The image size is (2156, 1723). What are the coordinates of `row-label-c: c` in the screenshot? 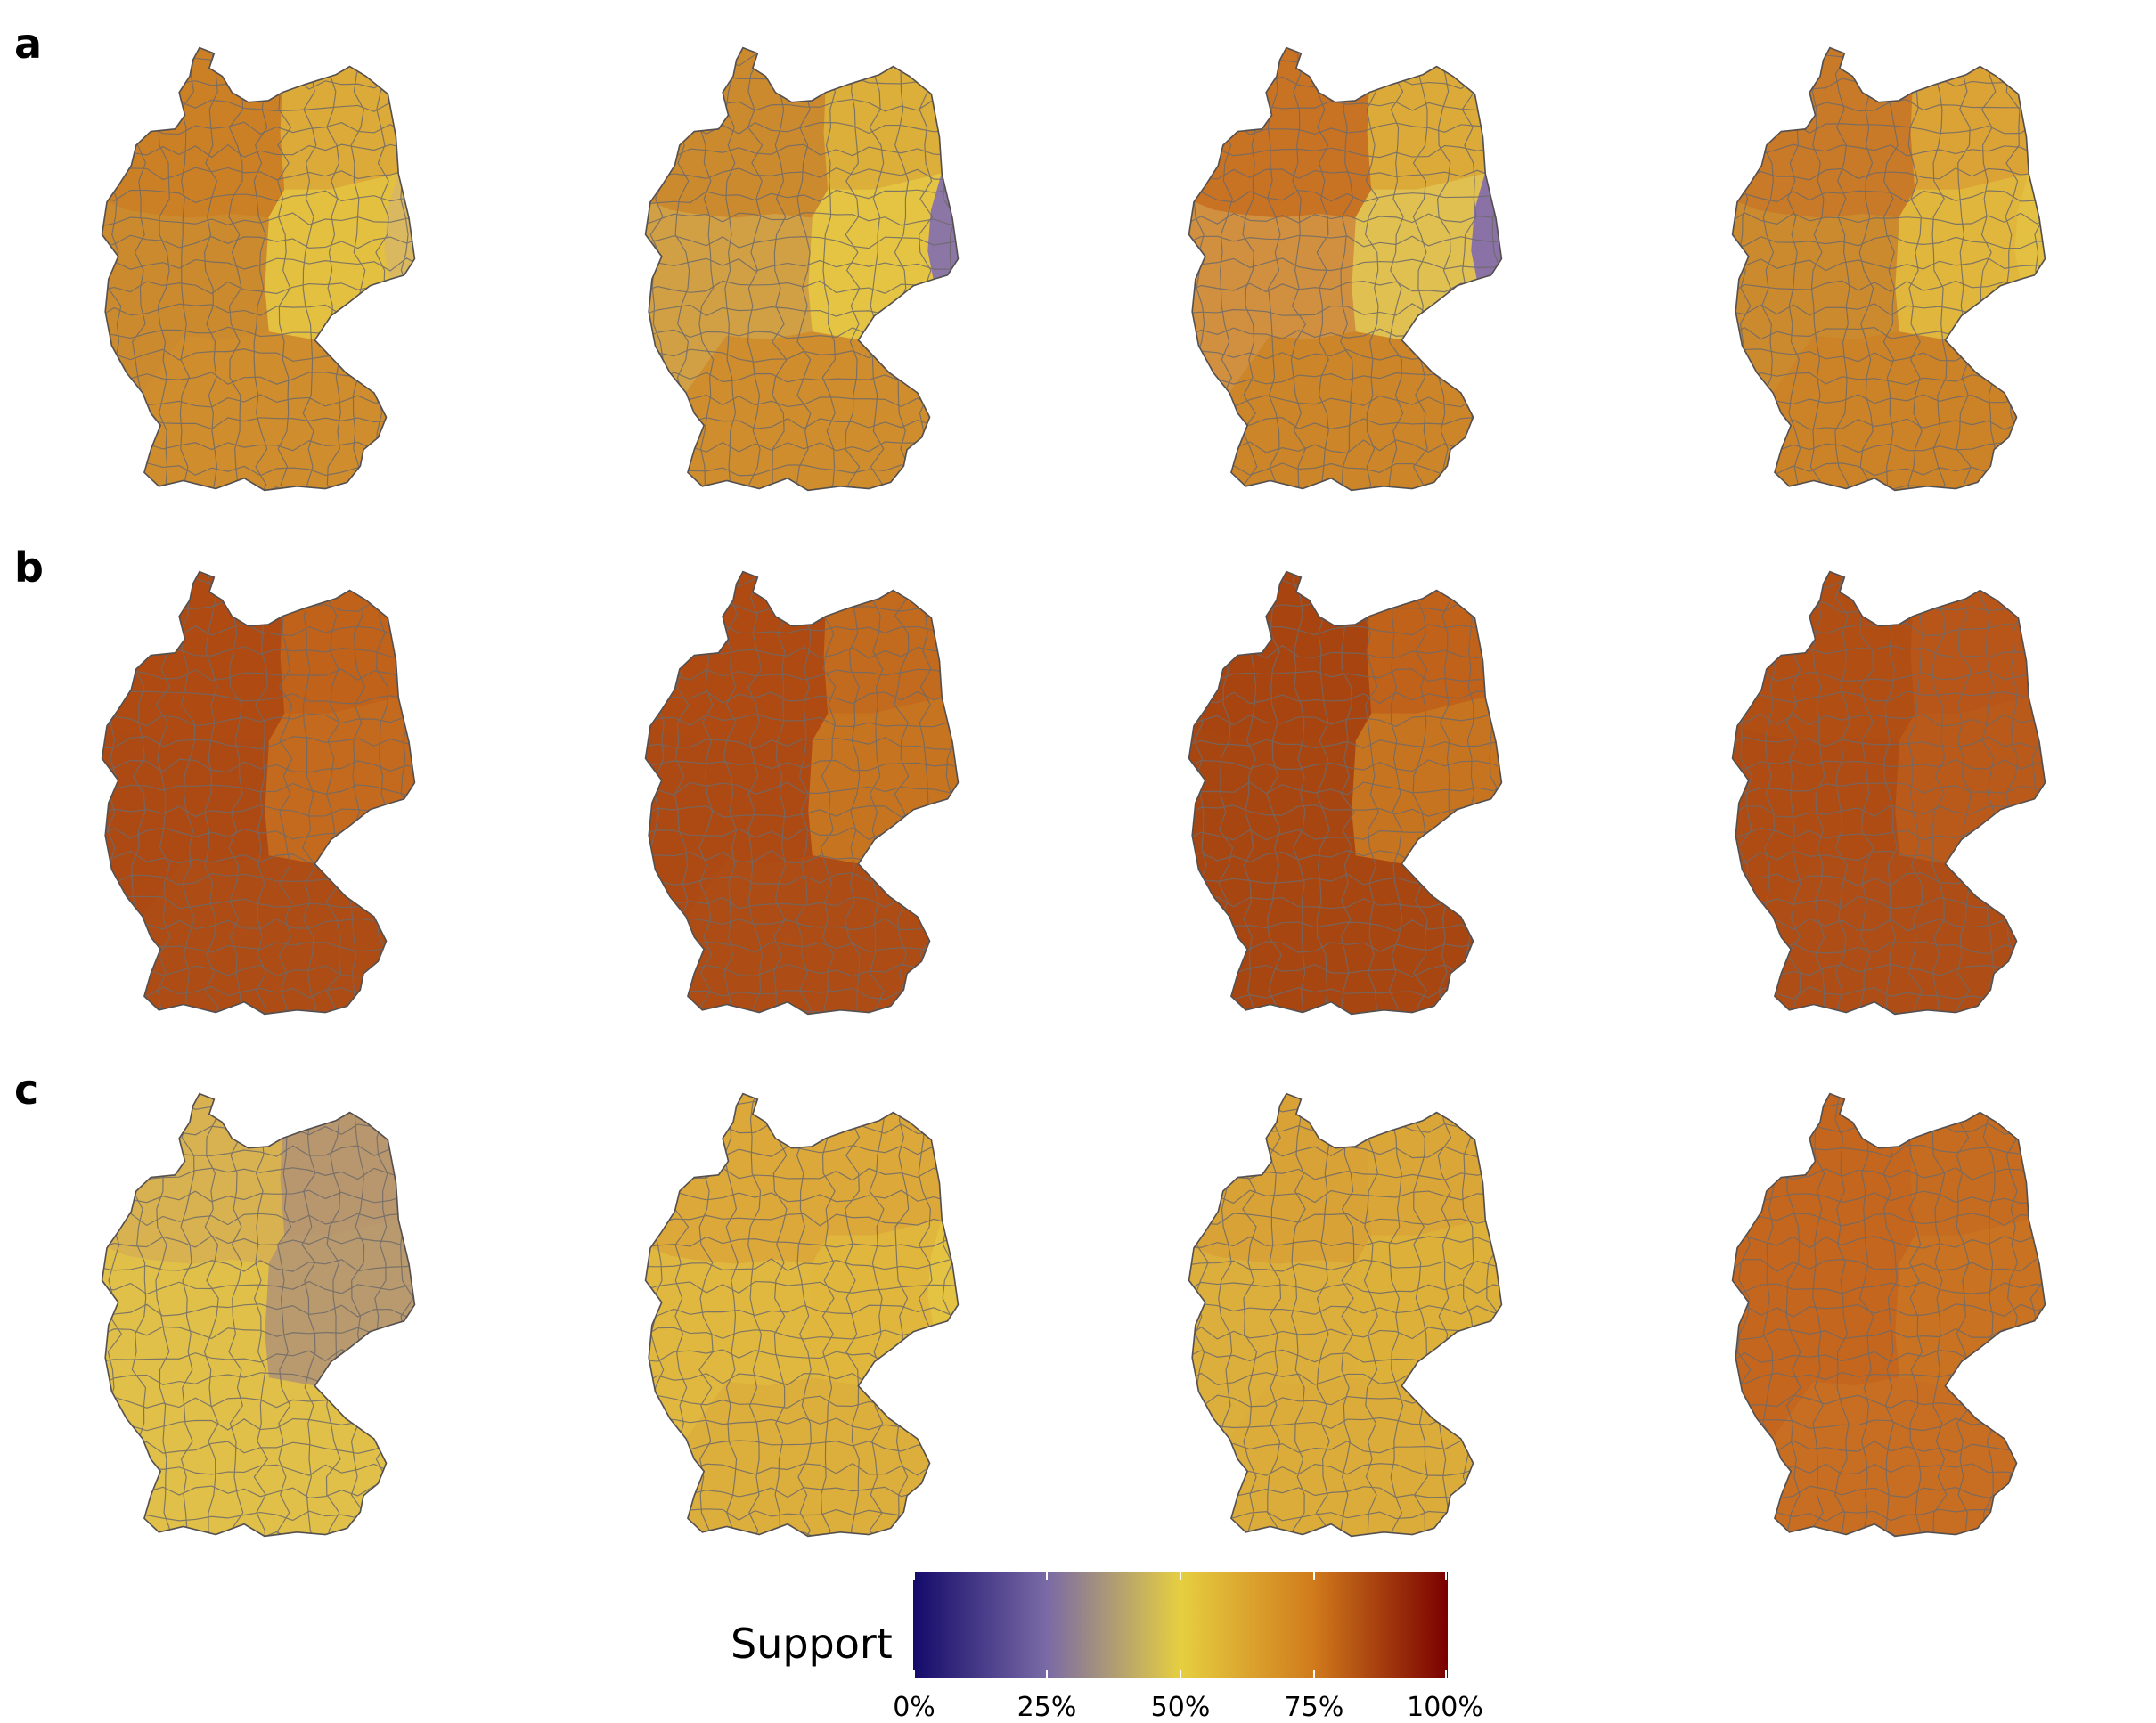 It's located at (26, 1090).